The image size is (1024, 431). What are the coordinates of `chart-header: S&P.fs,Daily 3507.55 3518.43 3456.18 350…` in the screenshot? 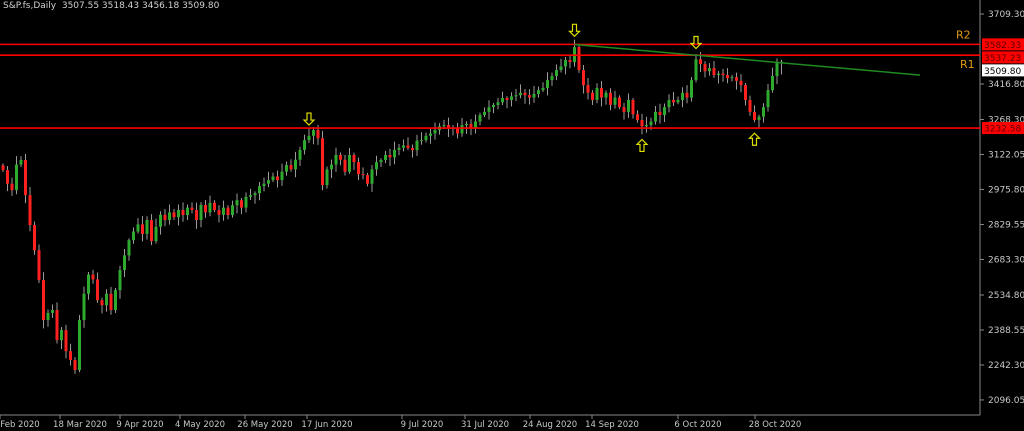 It's located at (111, 6).